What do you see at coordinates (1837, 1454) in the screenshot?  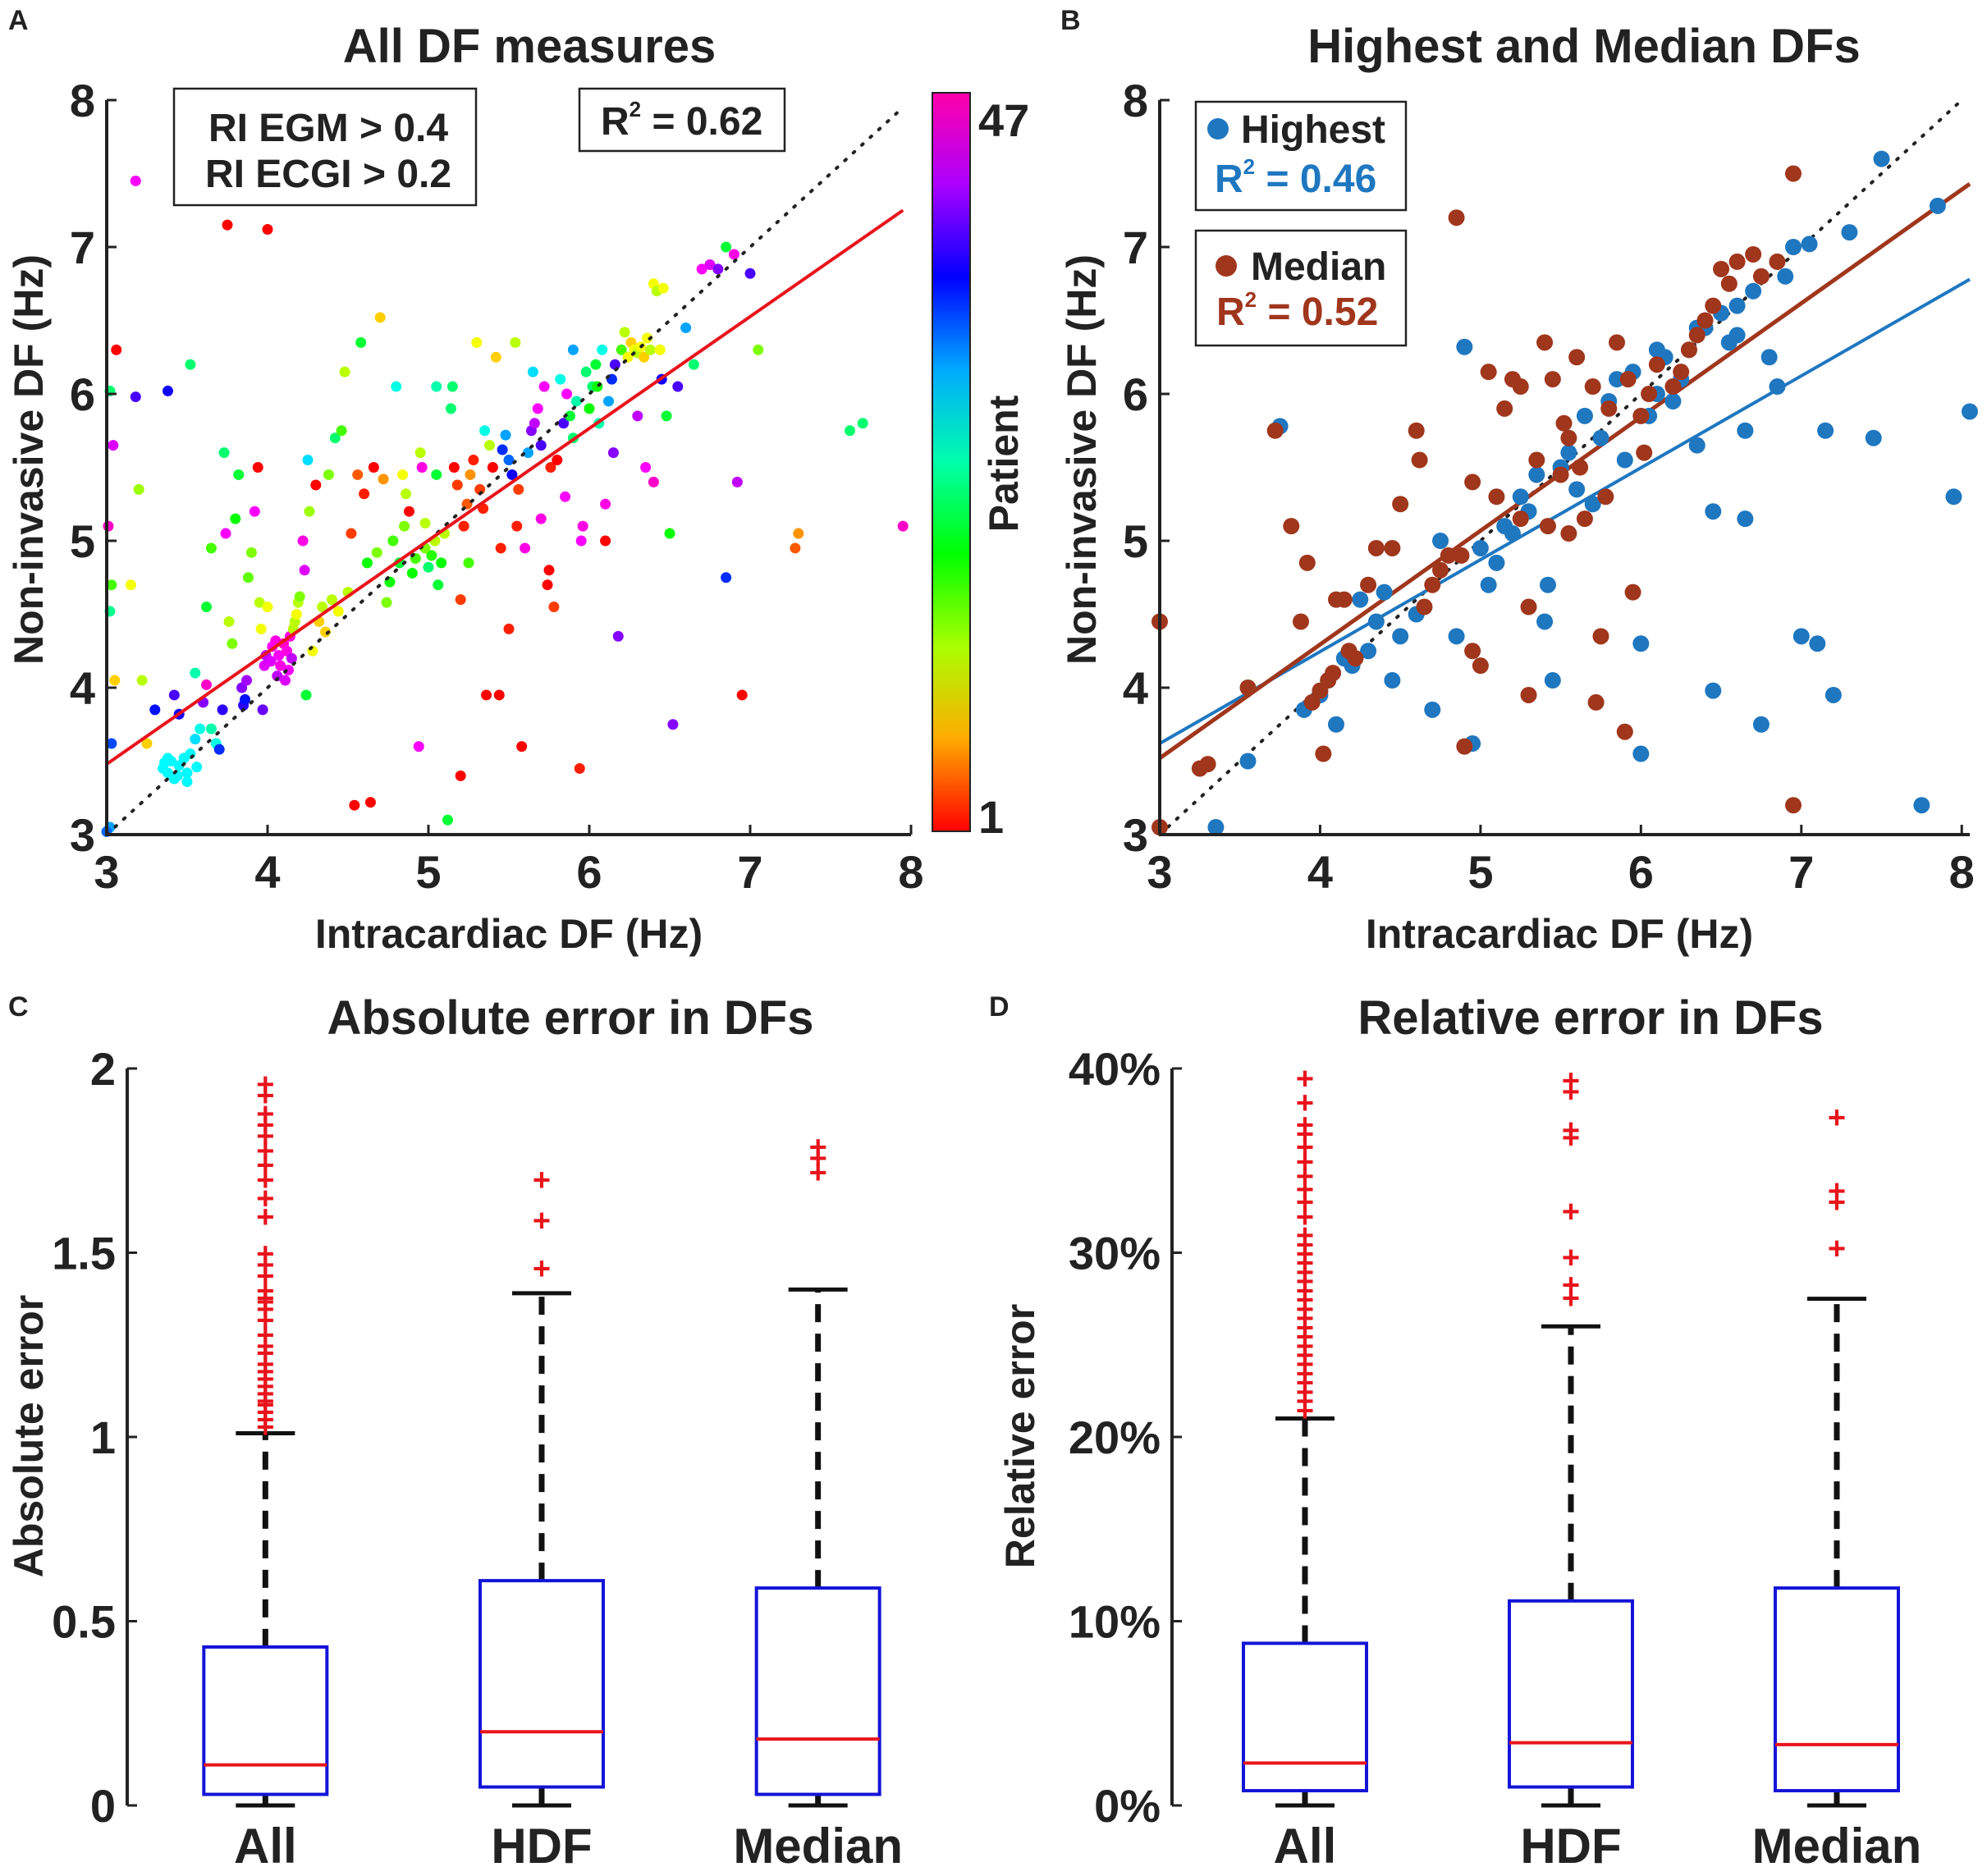 I see `box-median: ++++` at bounding box center [1837, 1454].